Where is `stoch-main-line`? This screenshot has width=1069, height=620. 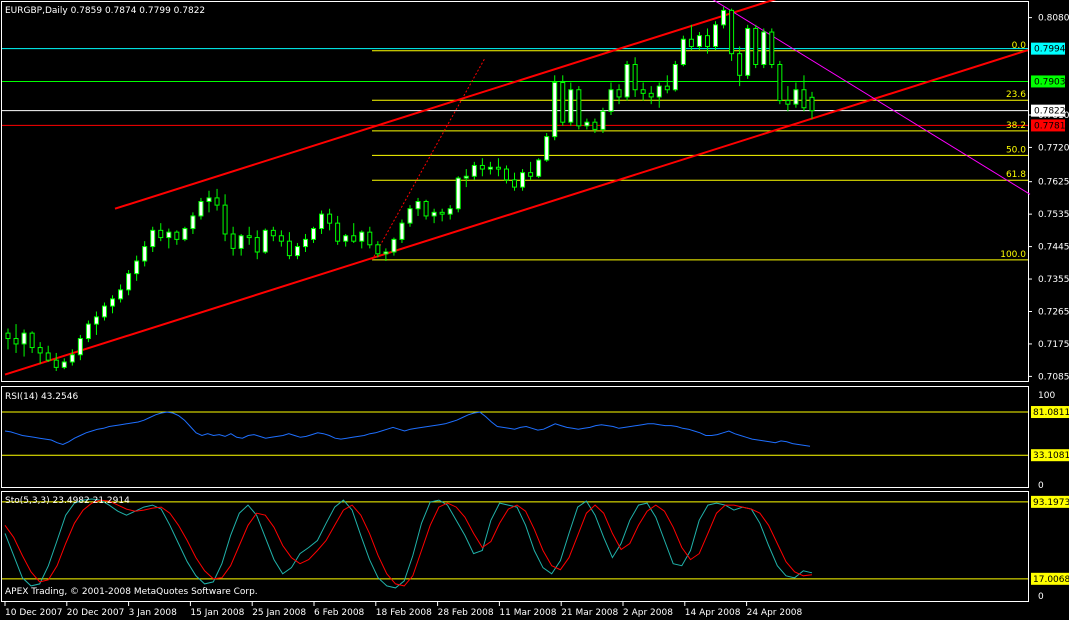
stoch-main-line is located at coordinates (408, 543).